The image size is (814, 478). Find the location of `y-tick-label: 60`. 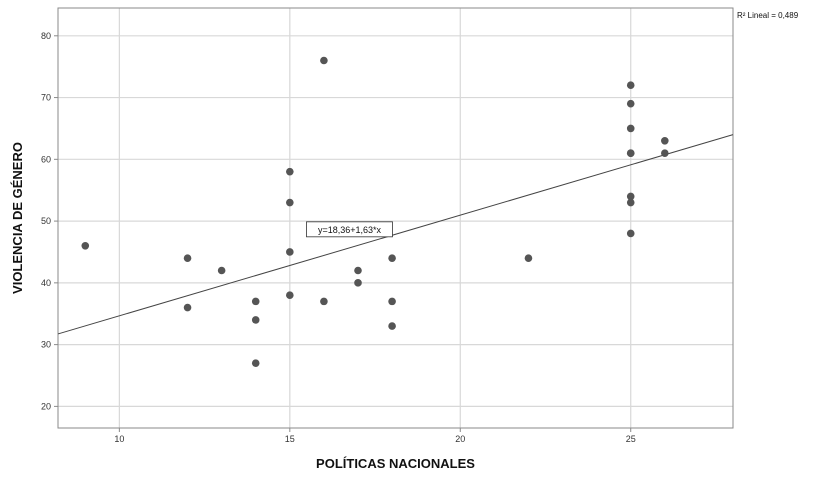

y-tick-label: 60 is located at coordinates (46, 159).